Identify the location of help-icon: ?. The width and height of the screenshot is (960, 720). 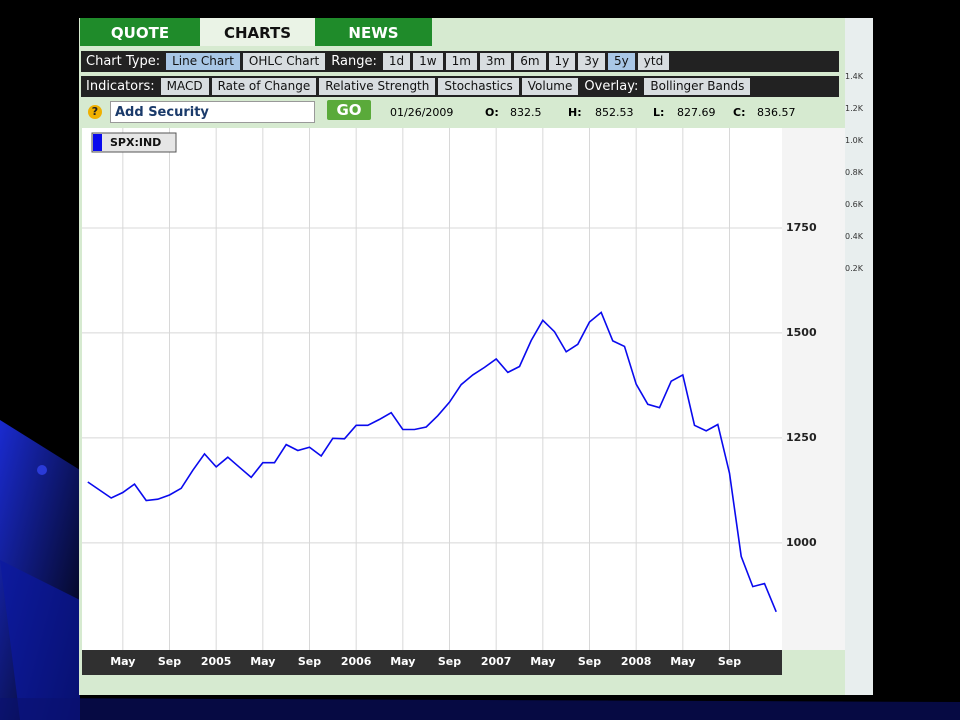
(95, 112).